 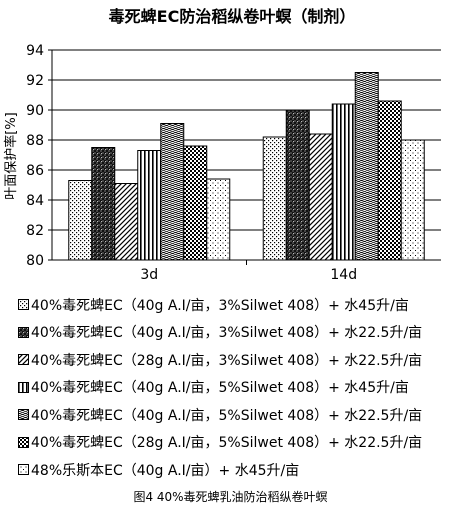 What do you see at coordinates (35, 81) in the screenshot?
I see `y-tick-label: 92` at bounding box center [35, 81].